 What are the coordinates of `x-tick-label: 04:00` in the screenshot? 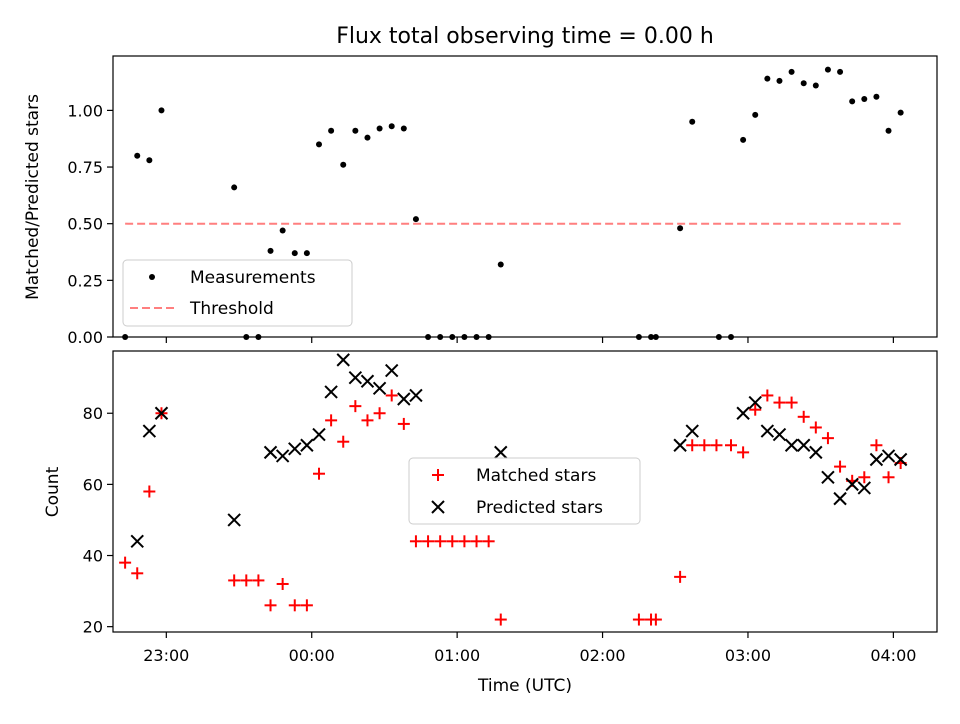 It's located at (893, 655).